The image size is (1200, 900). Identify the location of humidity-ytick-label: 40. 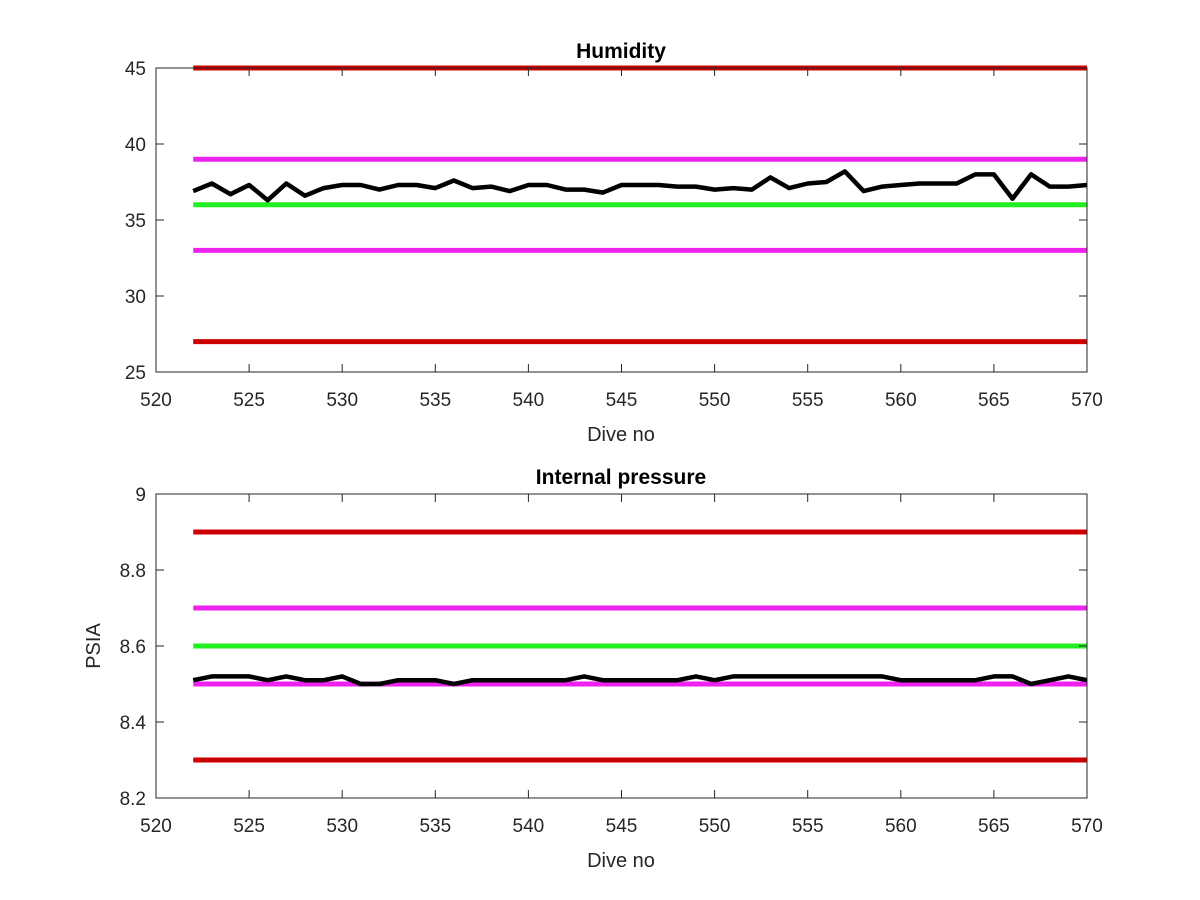
(135, 145).